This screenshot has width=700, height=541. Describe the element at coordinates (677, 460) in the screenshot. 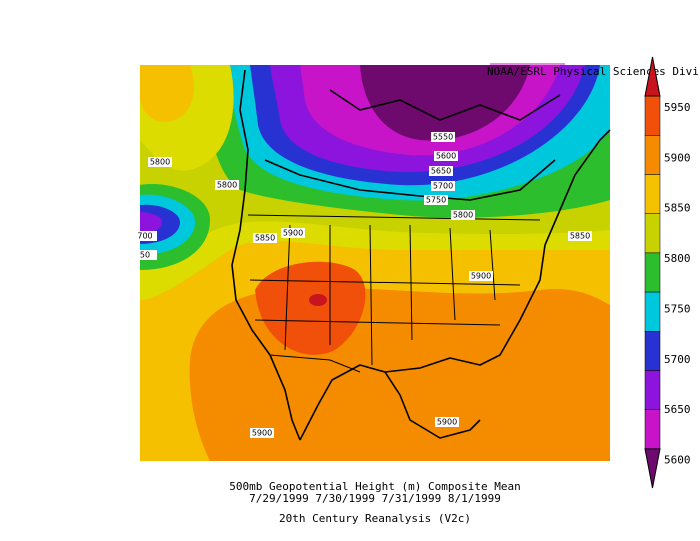

I see `colorbar-label: 5600` at that location.